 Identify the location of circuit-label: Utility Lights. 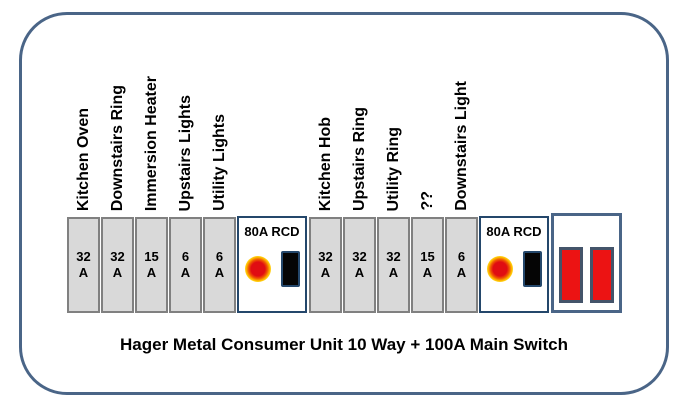
(219, 127).